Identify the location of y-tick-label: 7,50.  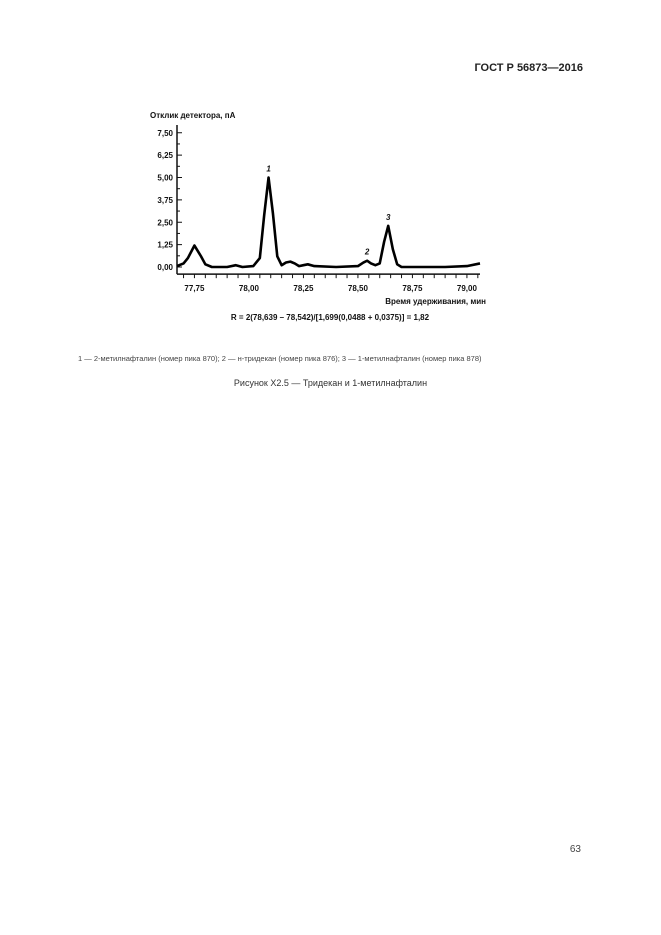
(165, 133).